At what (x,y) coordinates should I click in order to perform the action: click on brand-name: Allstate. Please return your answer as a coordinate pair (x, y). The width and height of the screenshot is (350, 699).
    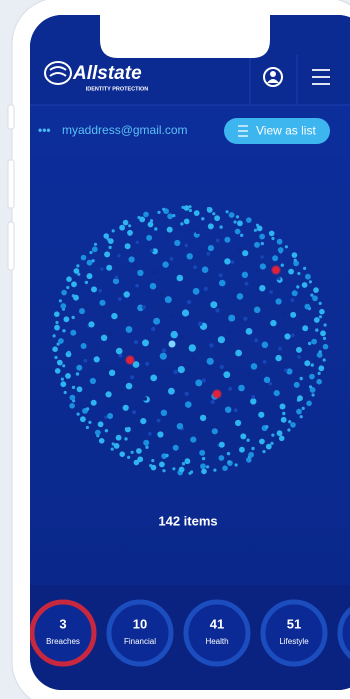
    Looking at the image, I should click on (107, 73).